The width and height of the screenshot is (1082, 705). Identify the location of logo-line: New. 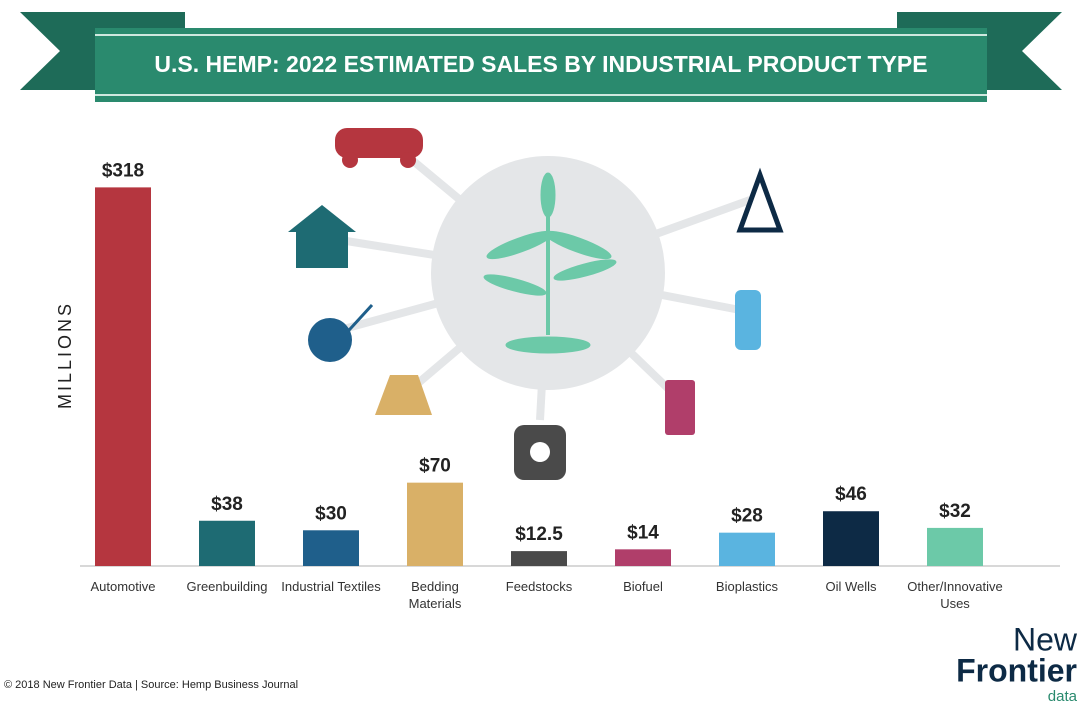
(1045, 639).